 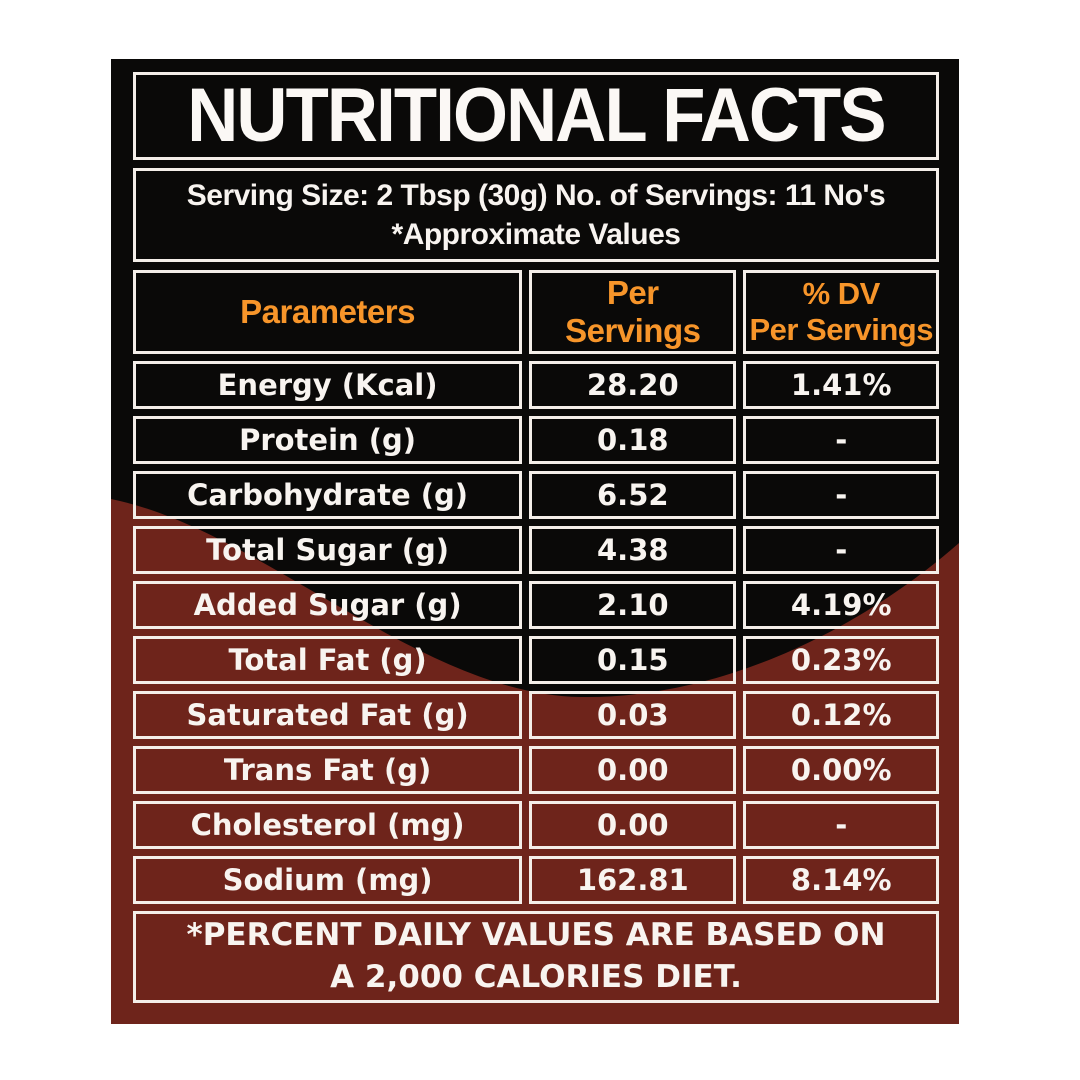 I want to click on row-parameter: Total Fat (g), so click(x=328, y=660).